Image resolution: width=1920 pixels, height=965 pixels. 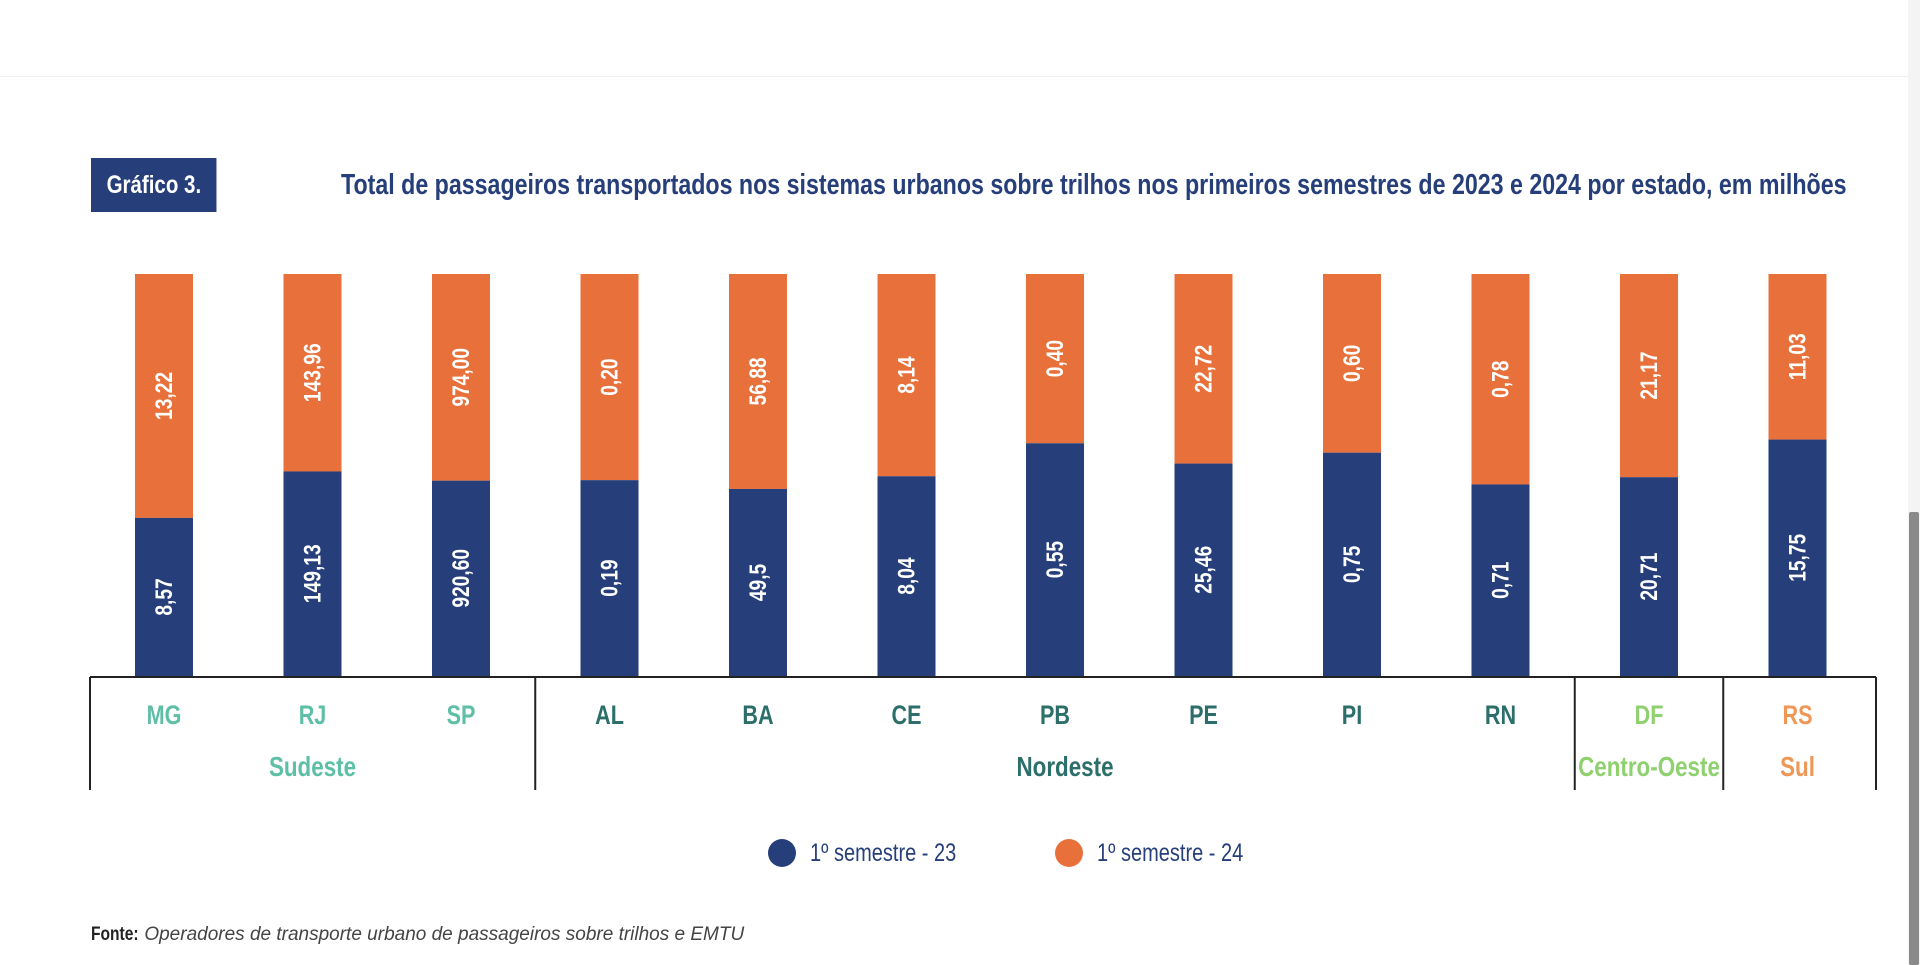 I want to click on bar-2024-pe, so click(x=1203, y=369).